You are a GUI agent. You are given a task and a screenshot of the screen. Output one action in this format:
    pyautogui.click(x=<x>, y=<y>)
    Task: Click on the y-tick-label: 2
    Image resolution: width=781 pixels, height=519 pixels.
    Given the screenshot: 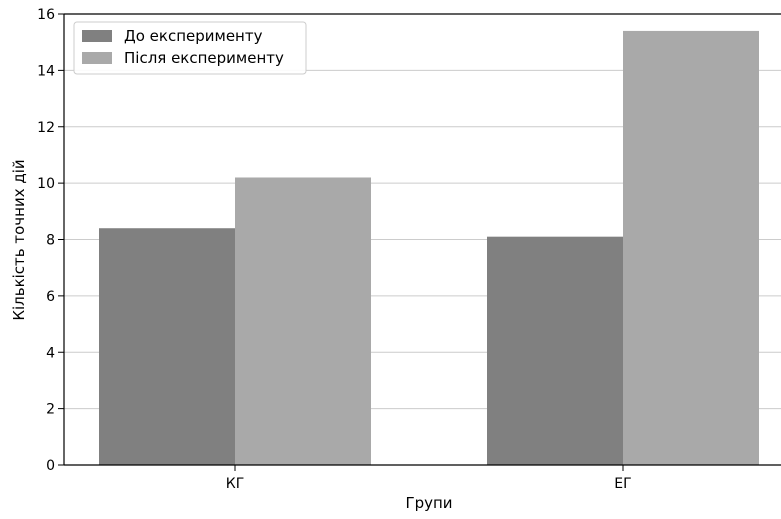 What is the action you would take?
    pyautogui.click(x=50, y=410)
    